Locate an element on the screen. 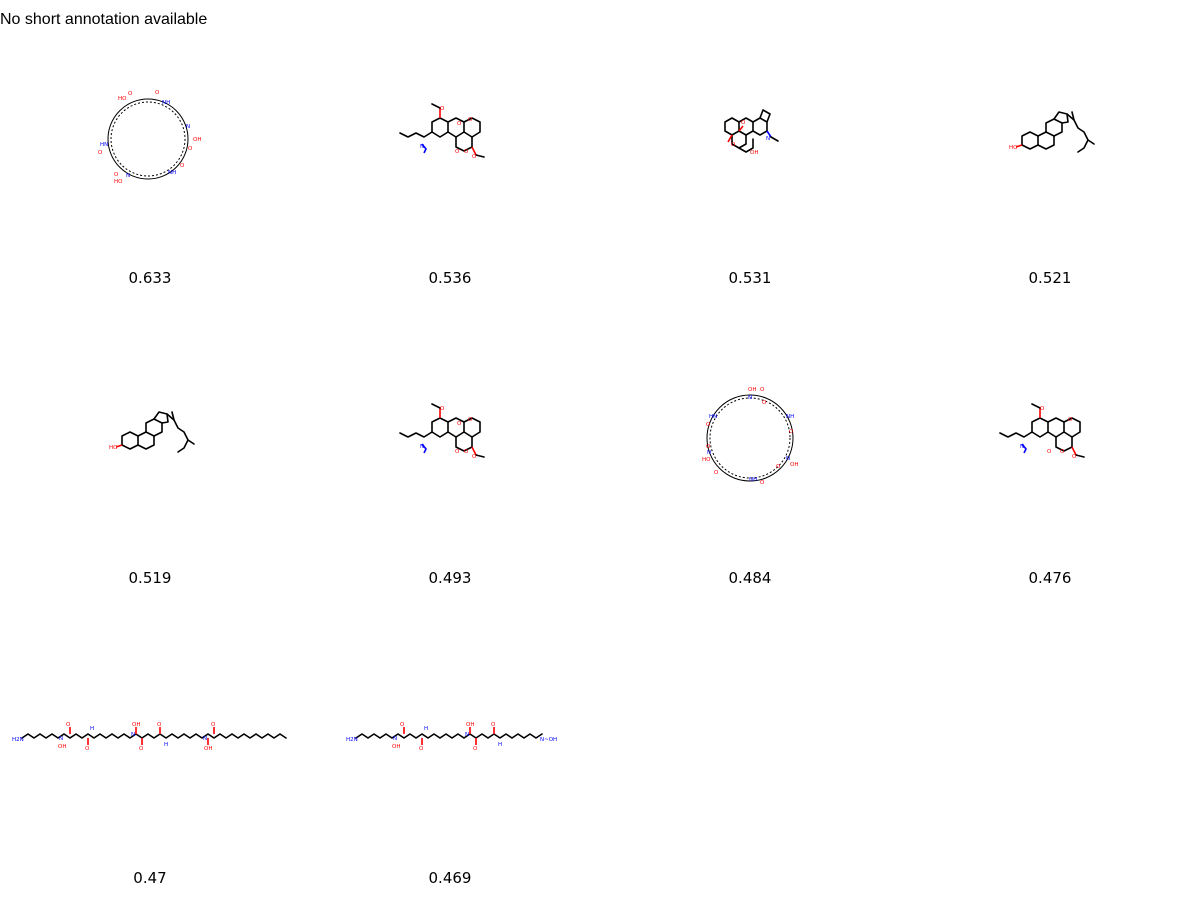 Image resolution: width=1200 pixels, height=900 pixels. similarity-score: 0.469 is located at coordinates (450, 878).